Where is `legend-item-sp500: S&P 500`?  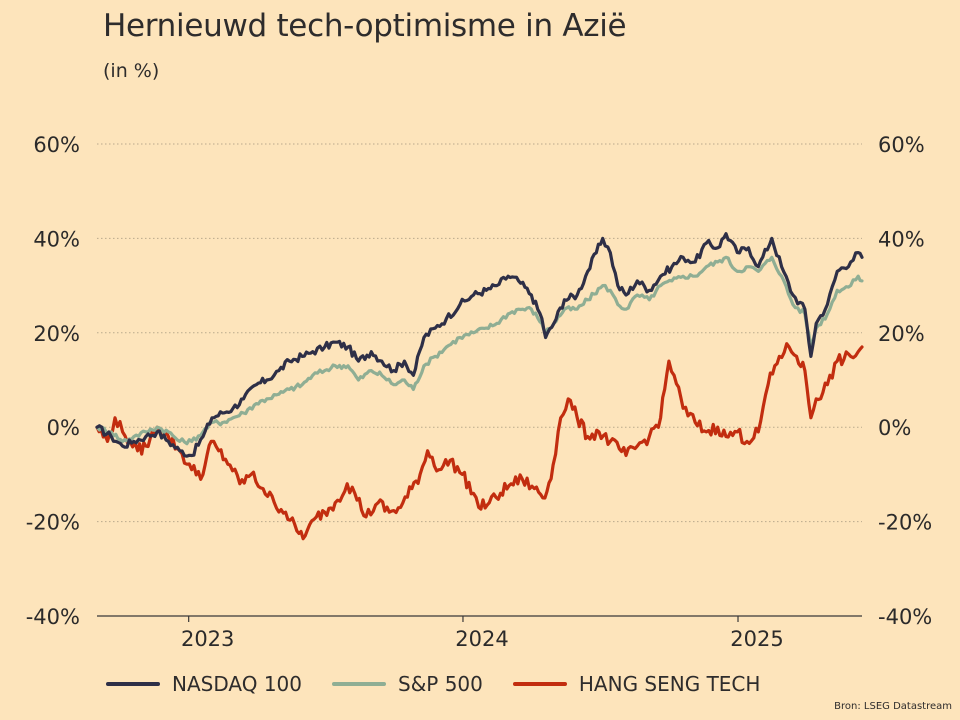
legend-item-sp500: S&P 500 is located at coordinates (407, 684).